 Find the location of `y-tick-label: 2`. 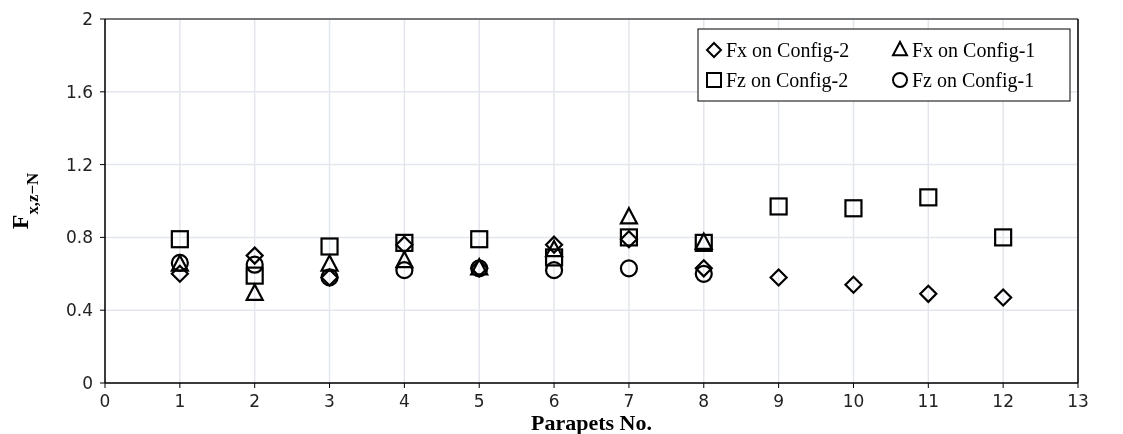

y-tick-label: 2 is located at coordinates (87, 19).